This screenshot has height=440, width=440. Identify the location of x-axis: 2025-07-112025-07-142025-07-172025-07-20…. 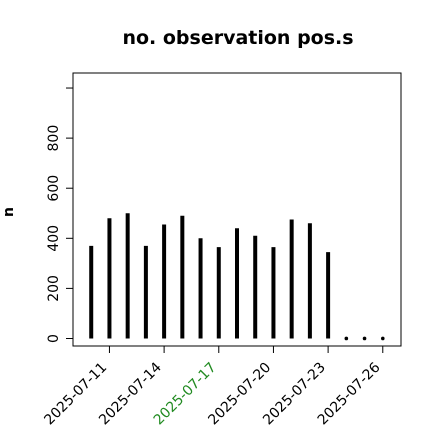
(212, 387).